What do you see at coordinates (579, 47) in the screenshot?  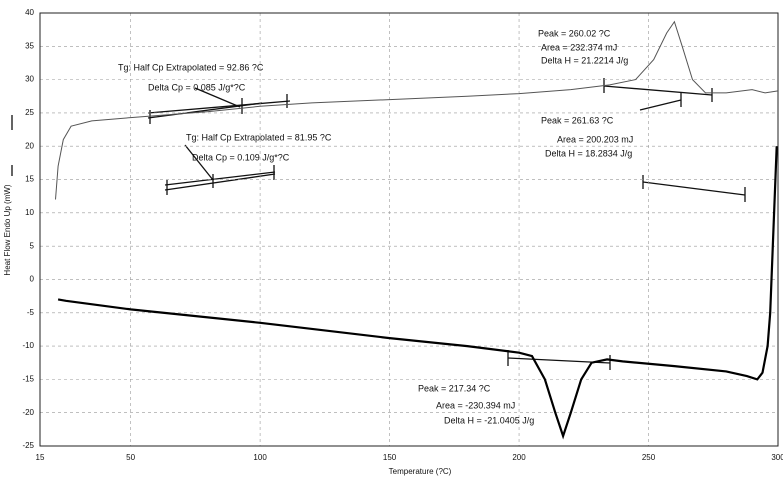 I see `annotation: Area = 232.374 mJ` at bounding box center [579, 47].